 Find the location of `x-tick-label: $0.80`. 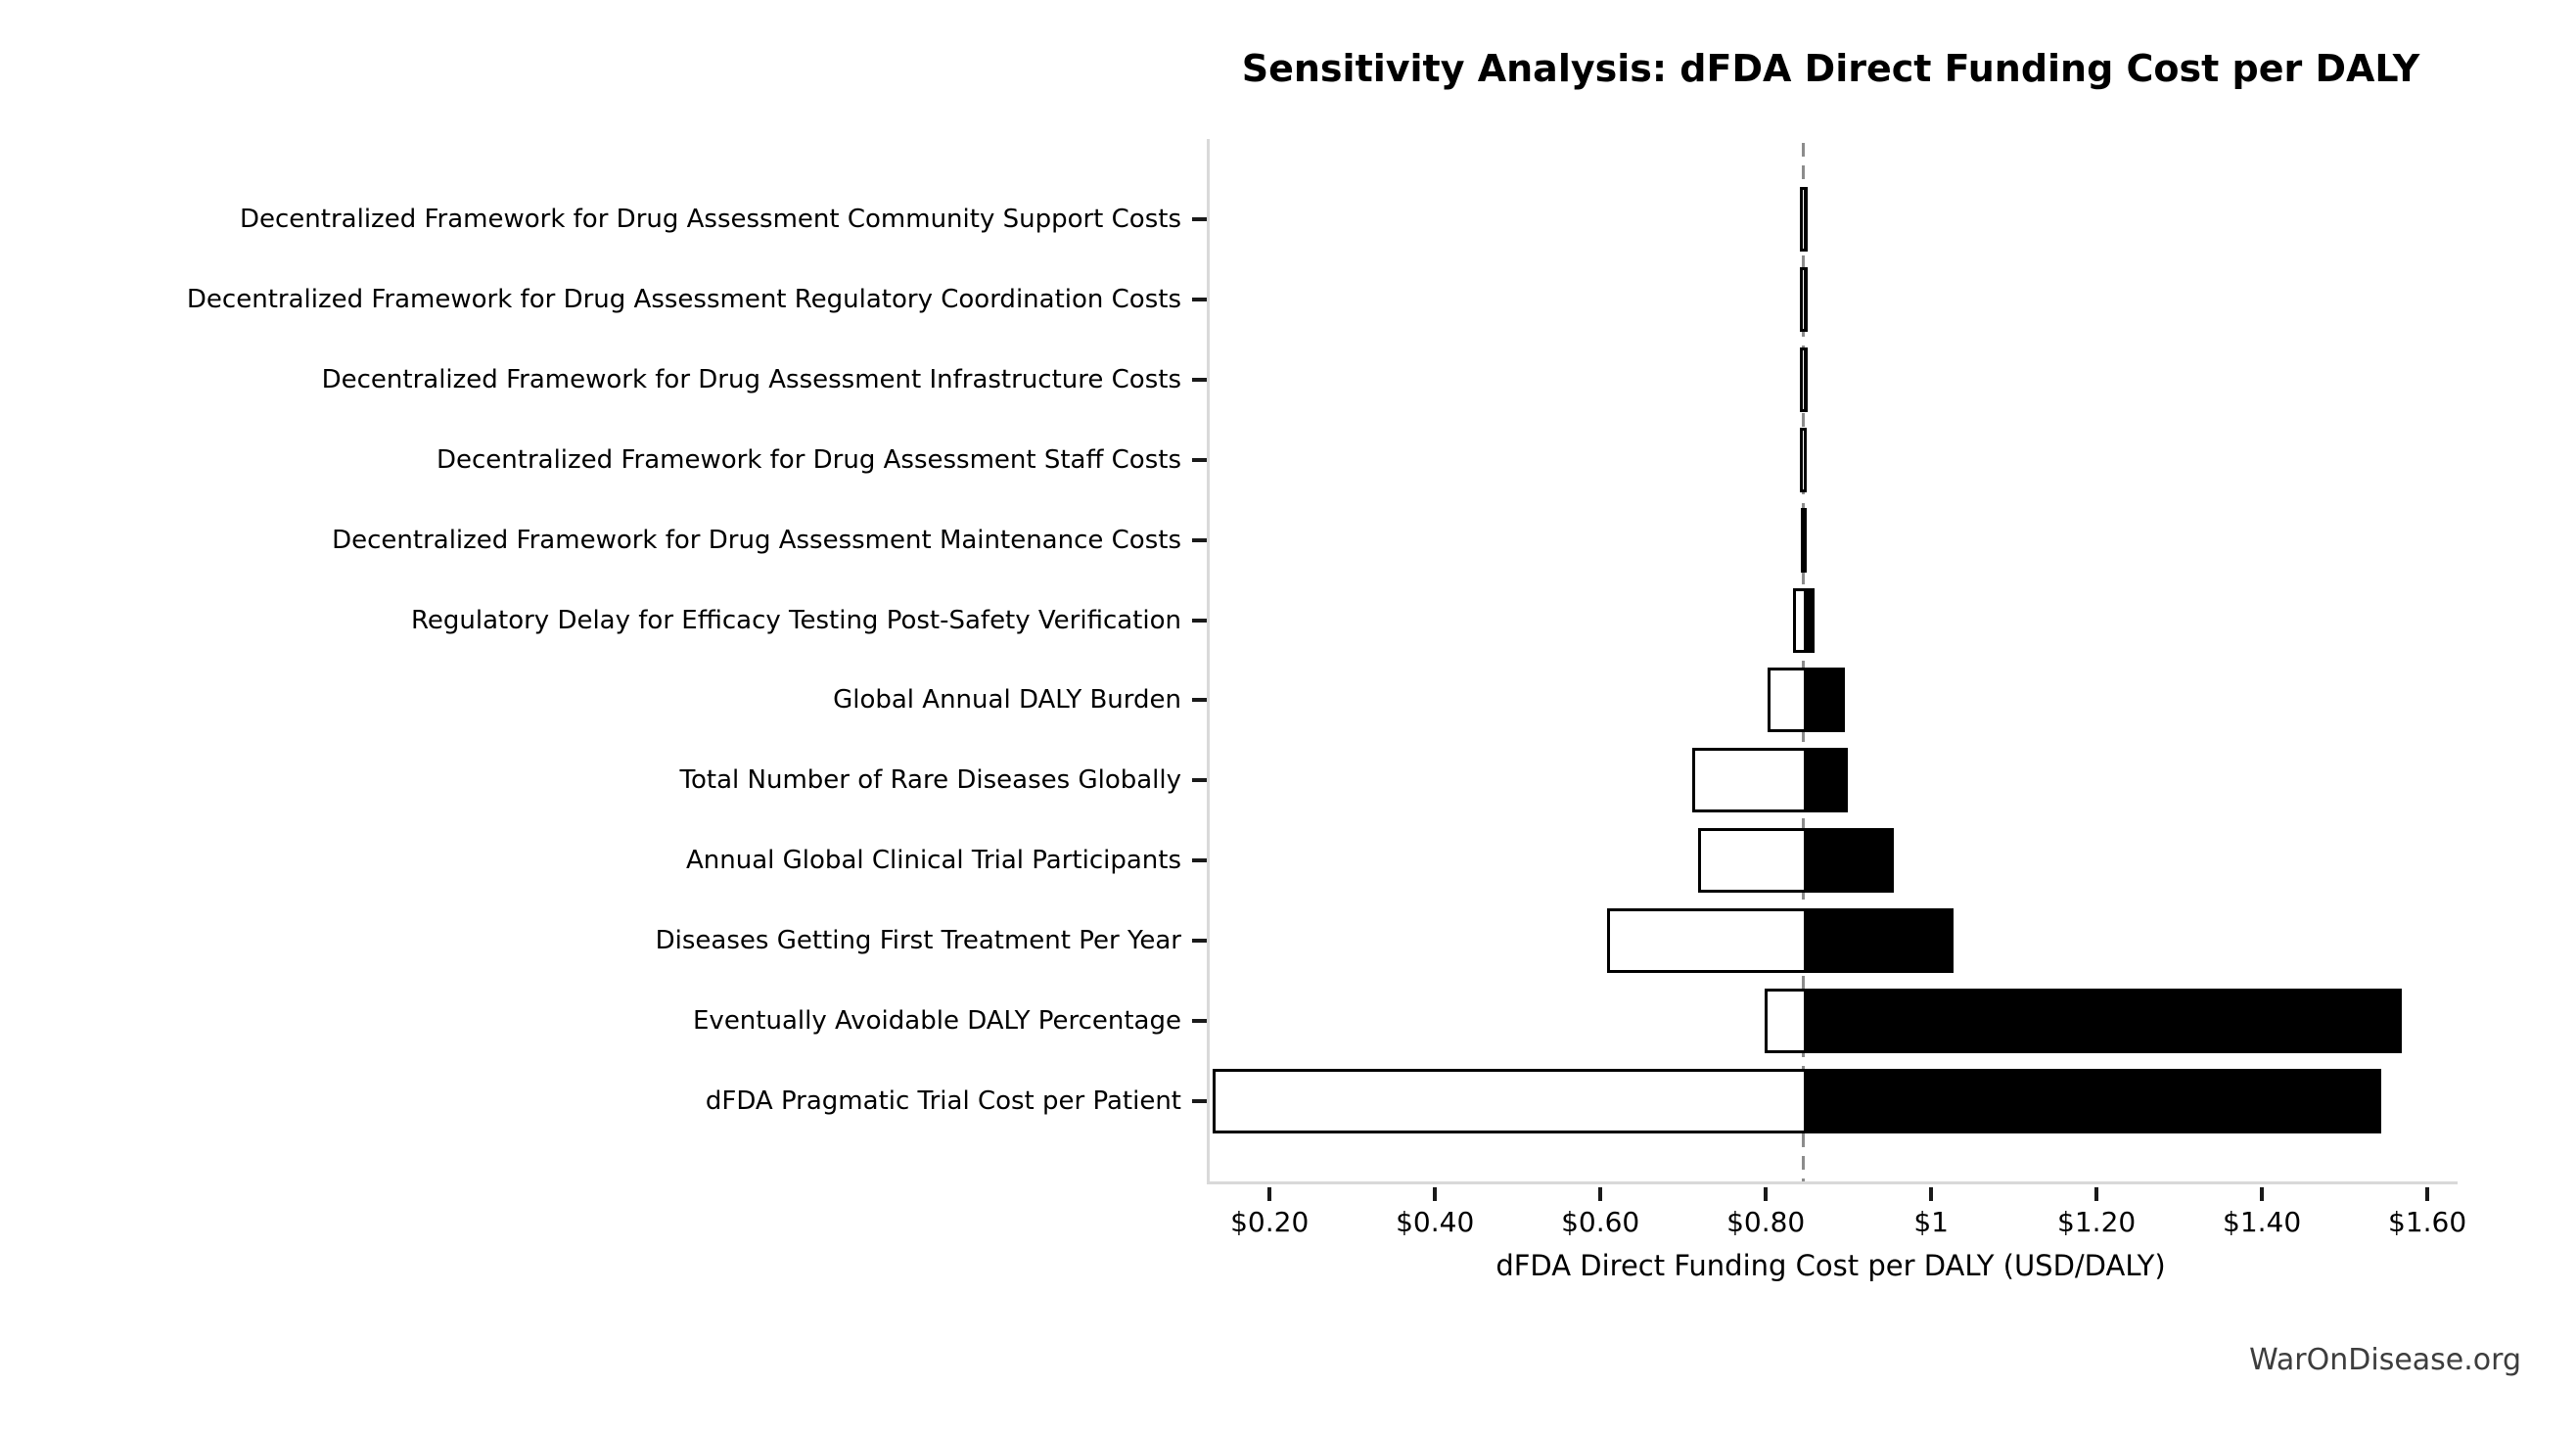

x-tick-label: $0.80 is located at coordinates (1766, 1222).